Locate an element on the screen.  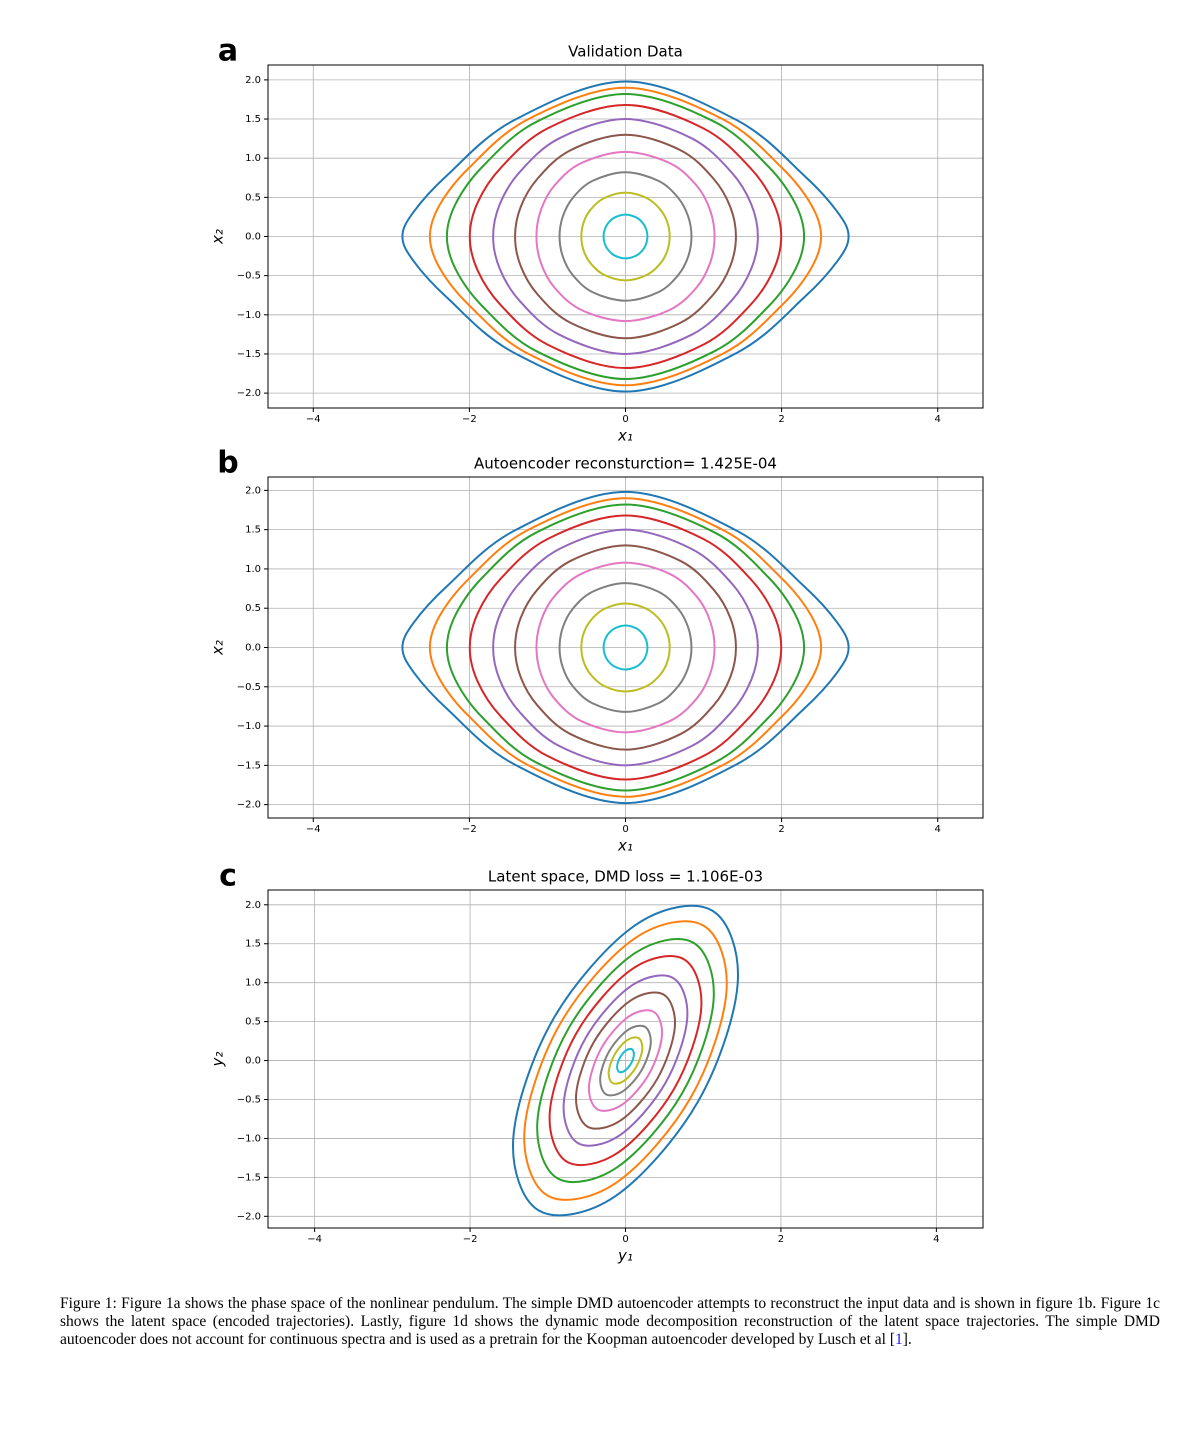
citation-link: 1 is located at coordinates (899, 1339).